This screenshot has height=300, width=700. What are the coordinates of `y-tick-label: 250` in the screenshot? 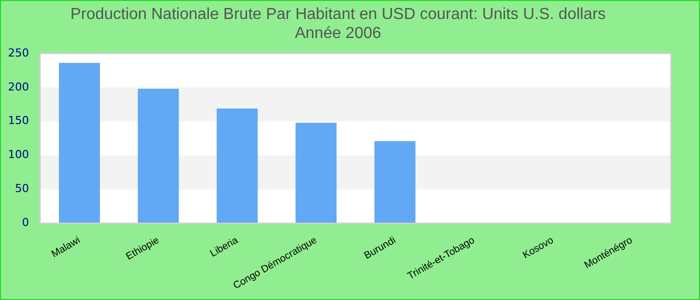 It's located at (18, 53).